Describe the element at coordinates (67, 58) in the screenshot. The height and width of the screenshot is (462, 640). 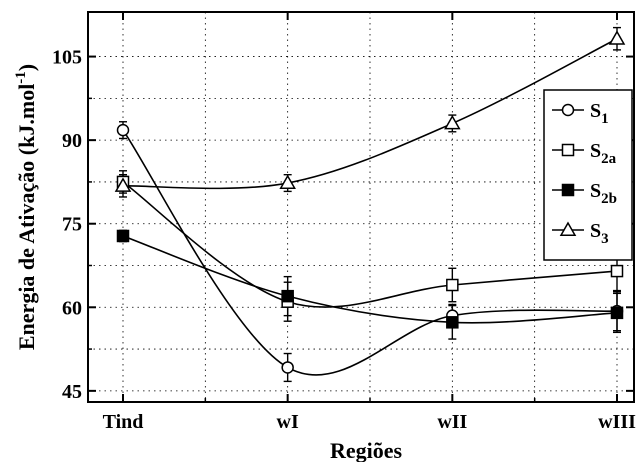
I see `y-tick-label: 105` at that location.